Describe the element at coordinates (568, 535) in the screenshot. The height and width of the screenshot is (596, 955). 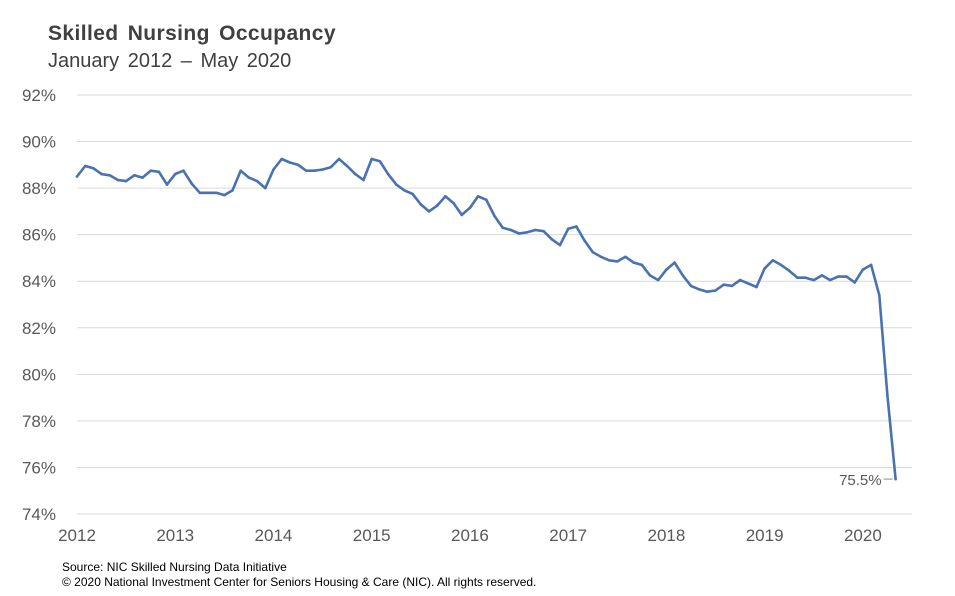
I see `x-tick-label: 2017` at that location.